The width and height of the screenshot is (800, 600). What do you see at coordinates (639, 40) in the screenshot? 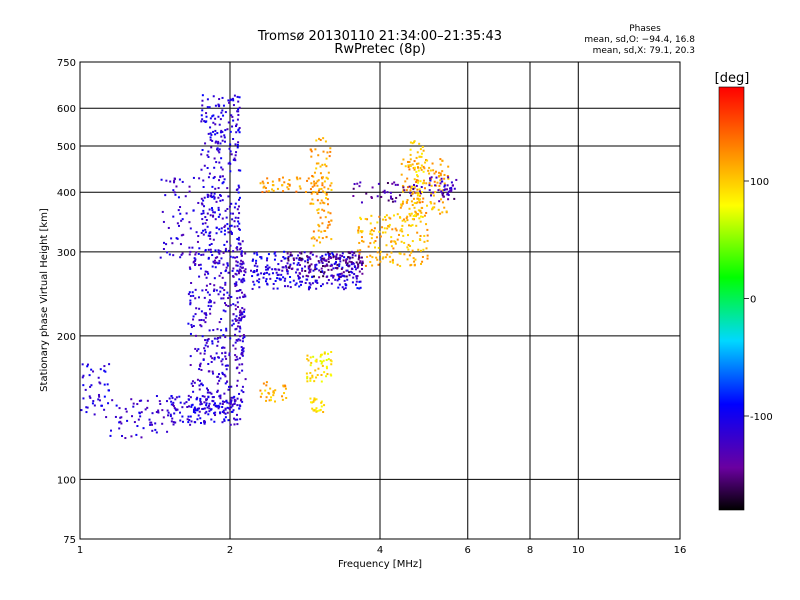
I see `phase-stats-o: mean, sd,O: −94.4, 16.8` at bounding box center [639, 40].